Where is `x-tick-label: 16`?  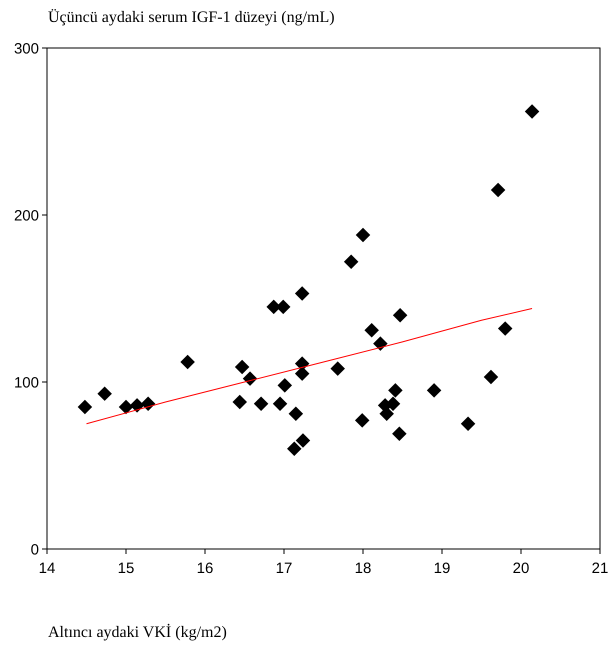 x-tick-label: 16 is located at coordinates (205, 568).